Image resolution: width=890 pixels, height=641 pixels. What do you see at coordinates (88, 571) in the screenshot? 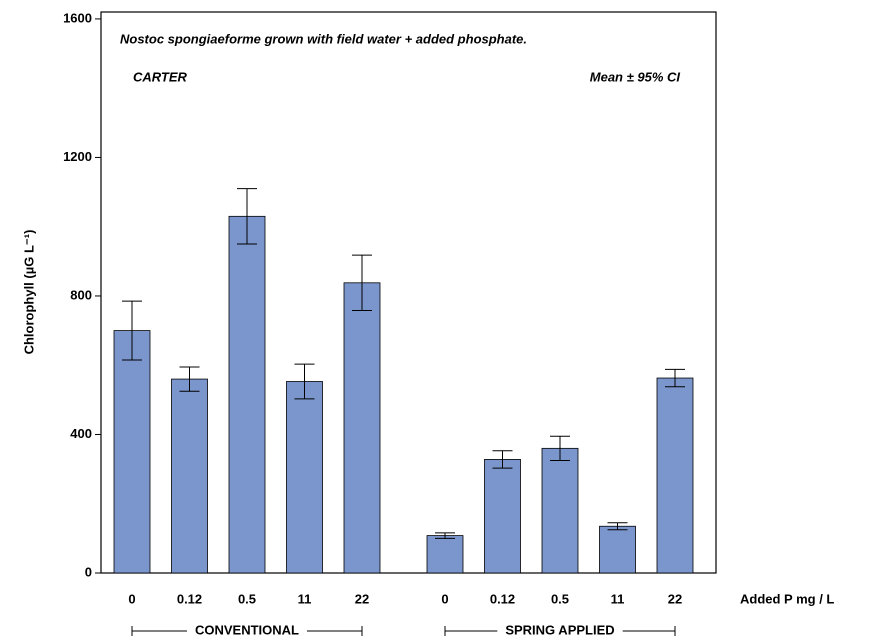
I see `y-tick-label: 0` at bounding box center [88, 571].